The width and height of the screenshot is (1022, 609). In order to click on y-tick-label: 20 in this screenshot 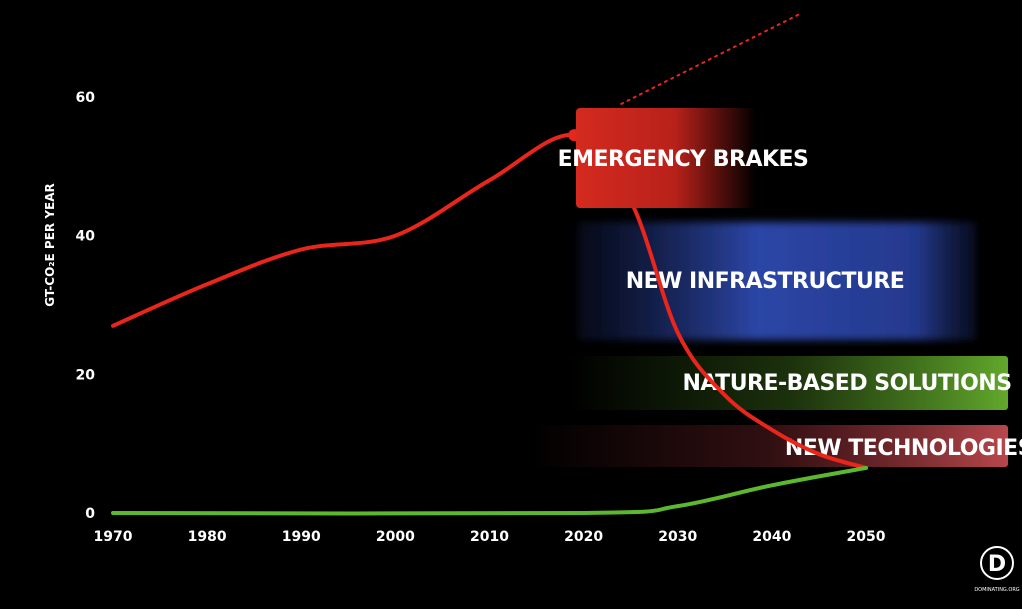, I will do `click(86, 375)`.